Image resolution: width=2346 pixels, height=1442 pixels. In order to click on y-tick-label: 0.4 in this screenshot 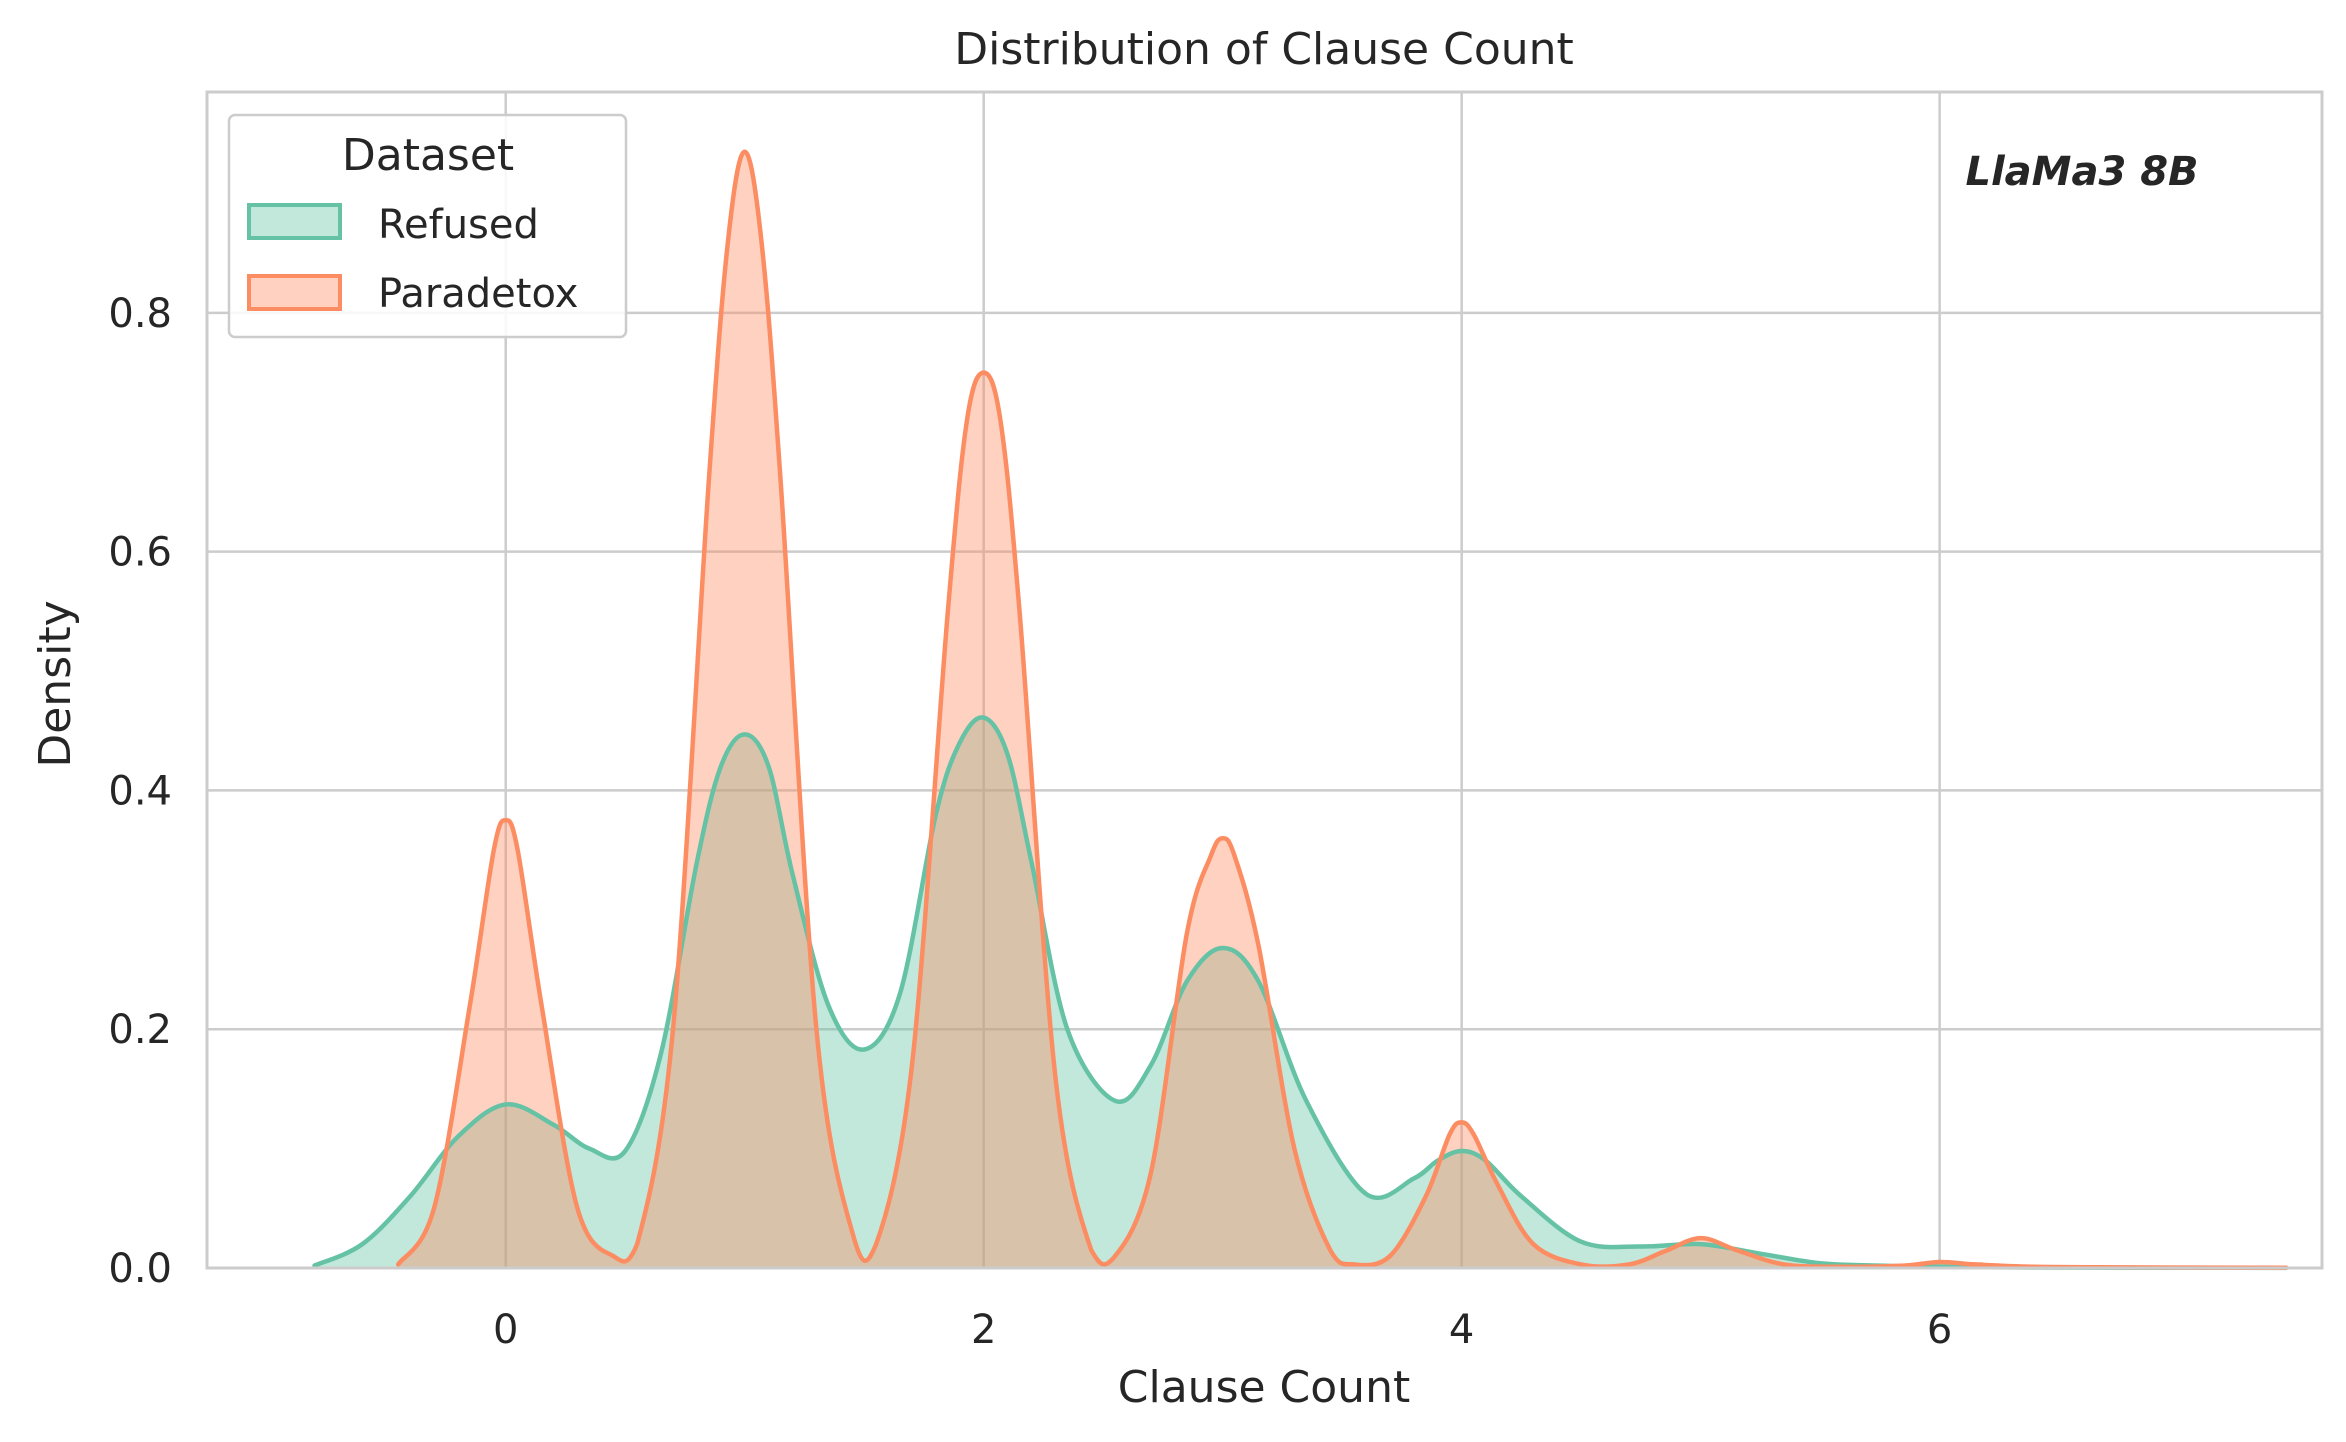, I will do `click(140, 791)`.